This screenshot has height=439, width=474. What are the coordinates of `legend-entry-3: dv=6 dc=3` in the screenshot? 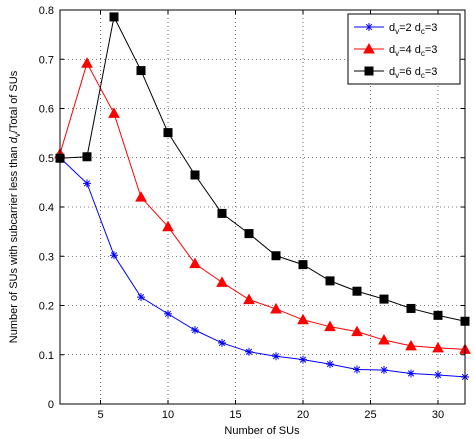 It's located at (395, 73).